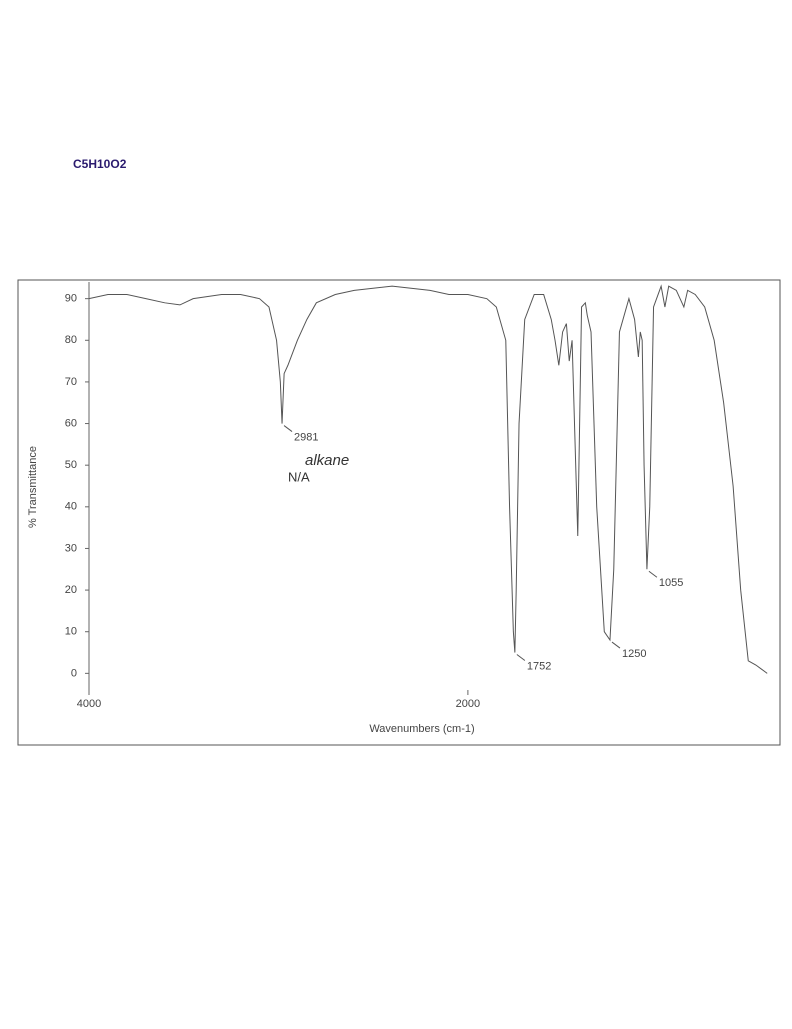 This screenshot has width=792, height=1029. What do you see at coordinates (306, 437) in the screenshot?
I see `annotation-label: 2981` at bounding box center [306, 437].